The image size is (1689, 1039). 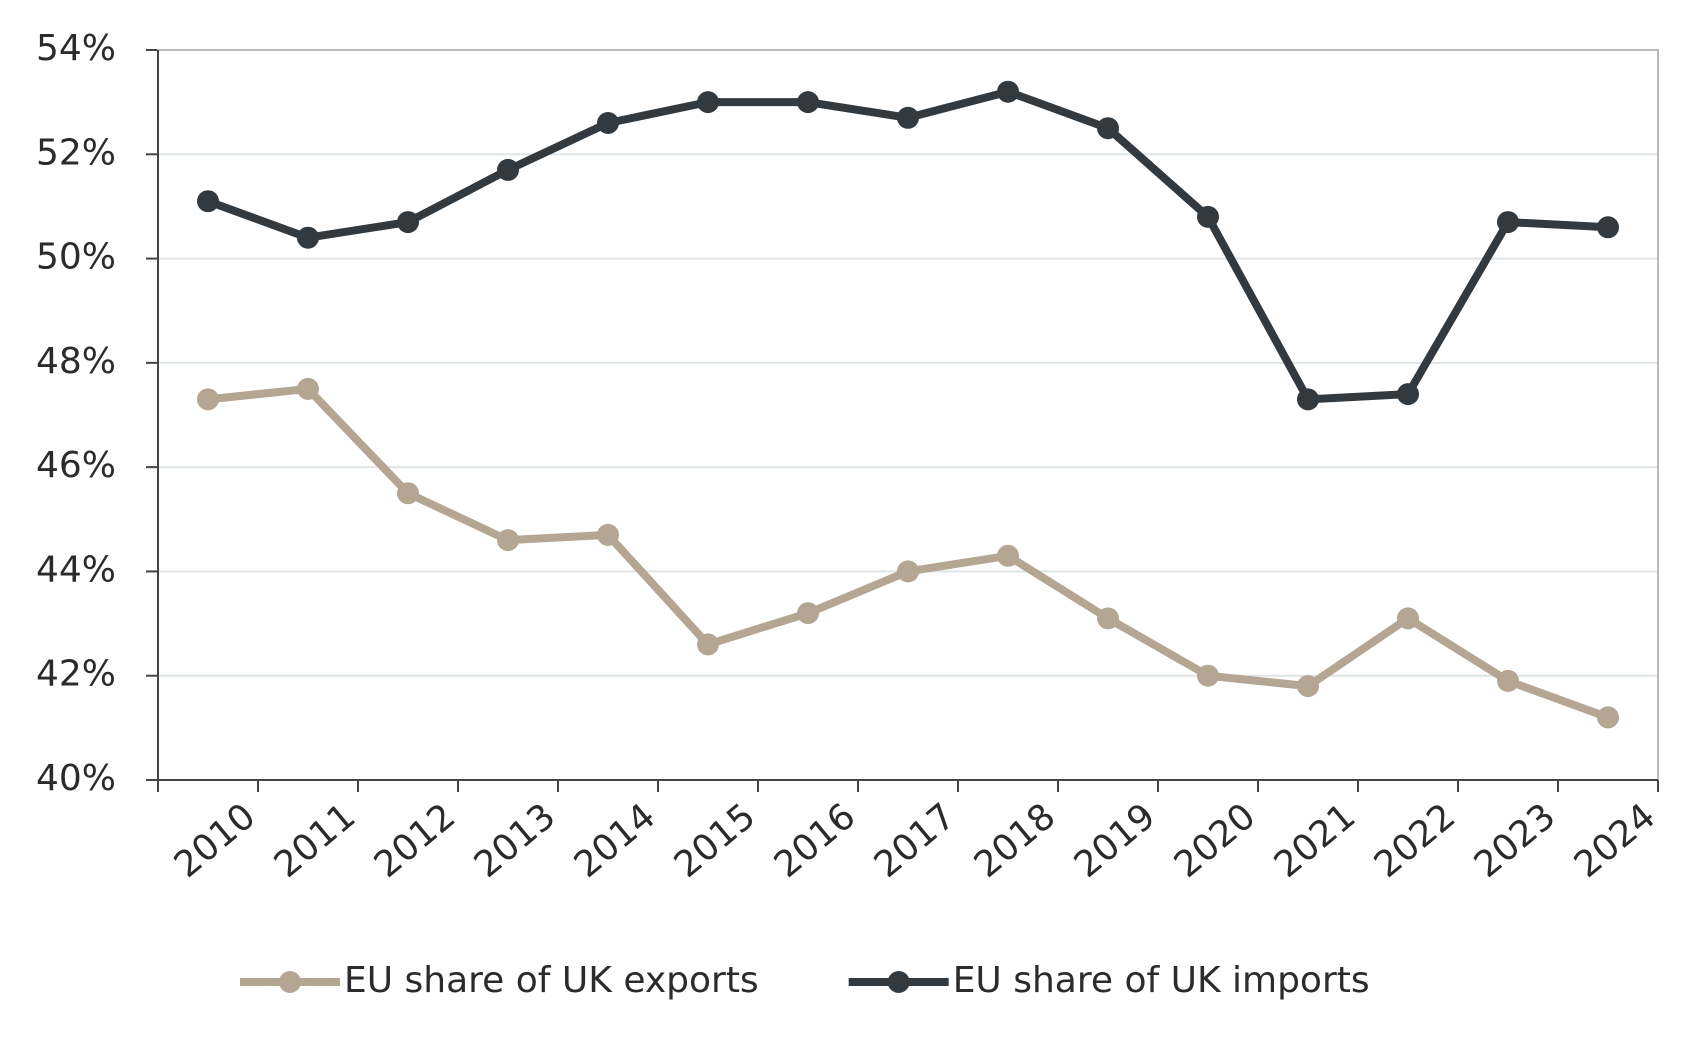 I want to click on x-tick-label: 2024, so click(x=1615, y=841).